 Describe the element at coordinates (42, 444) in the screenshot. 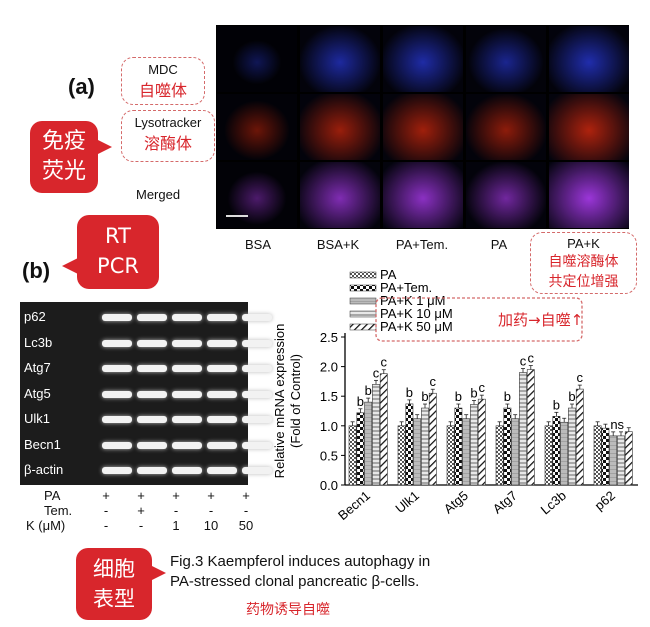

I see `gene-label: Becn1` at that location.